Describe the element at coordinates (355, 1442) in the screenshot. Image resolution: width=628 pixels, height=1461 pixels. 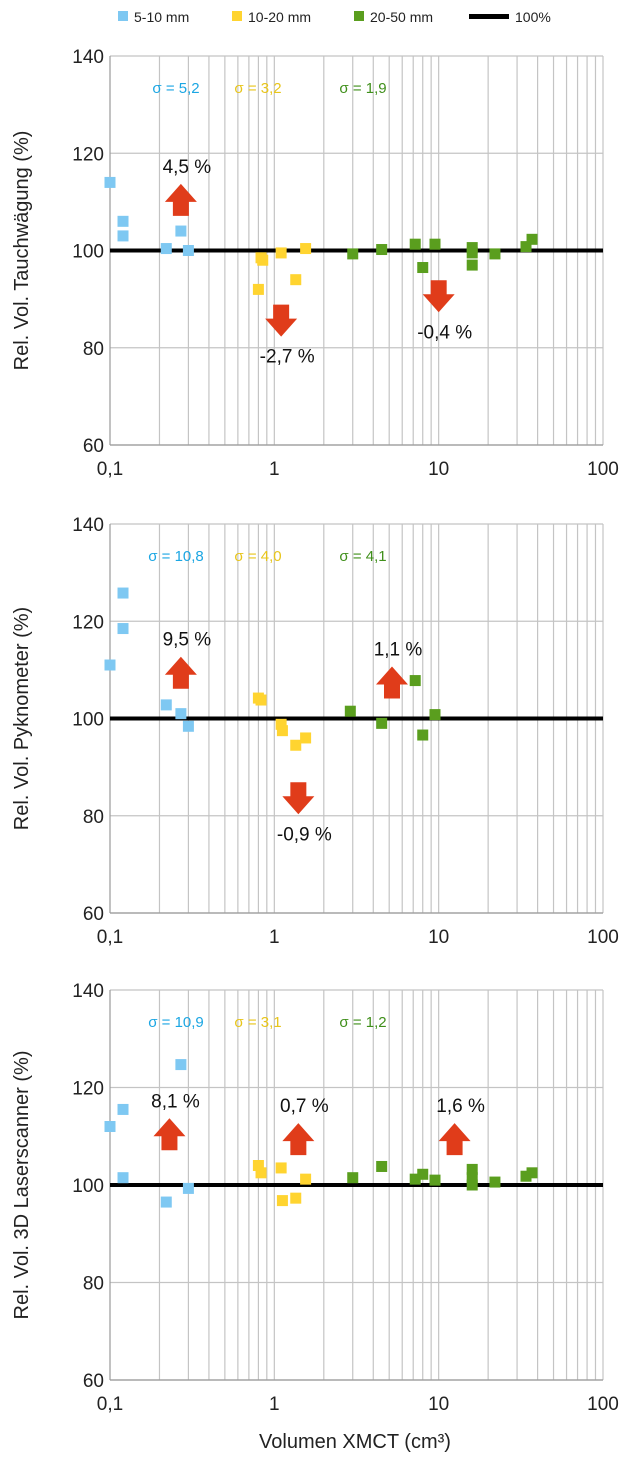
I see `x-axis-label: Volumen XMCT (cm³)` at that location.